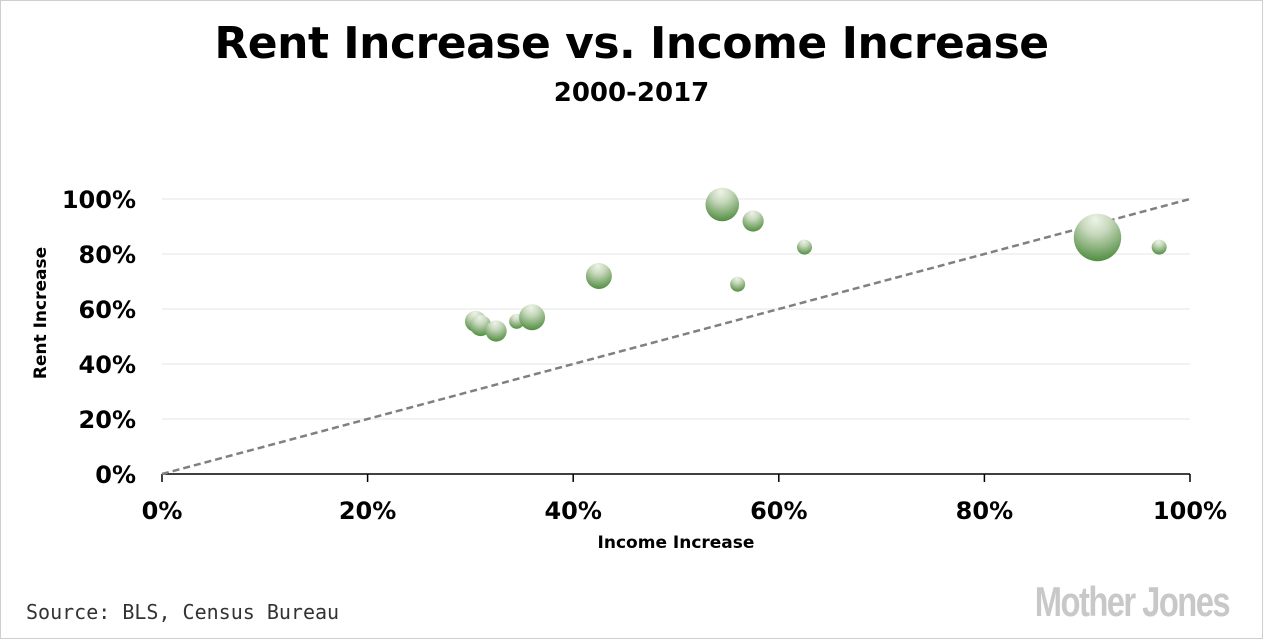 The width and height of the screenshot is (1263, 639). I want to click on x-axis-title: Income Increase, so click(676, 543).